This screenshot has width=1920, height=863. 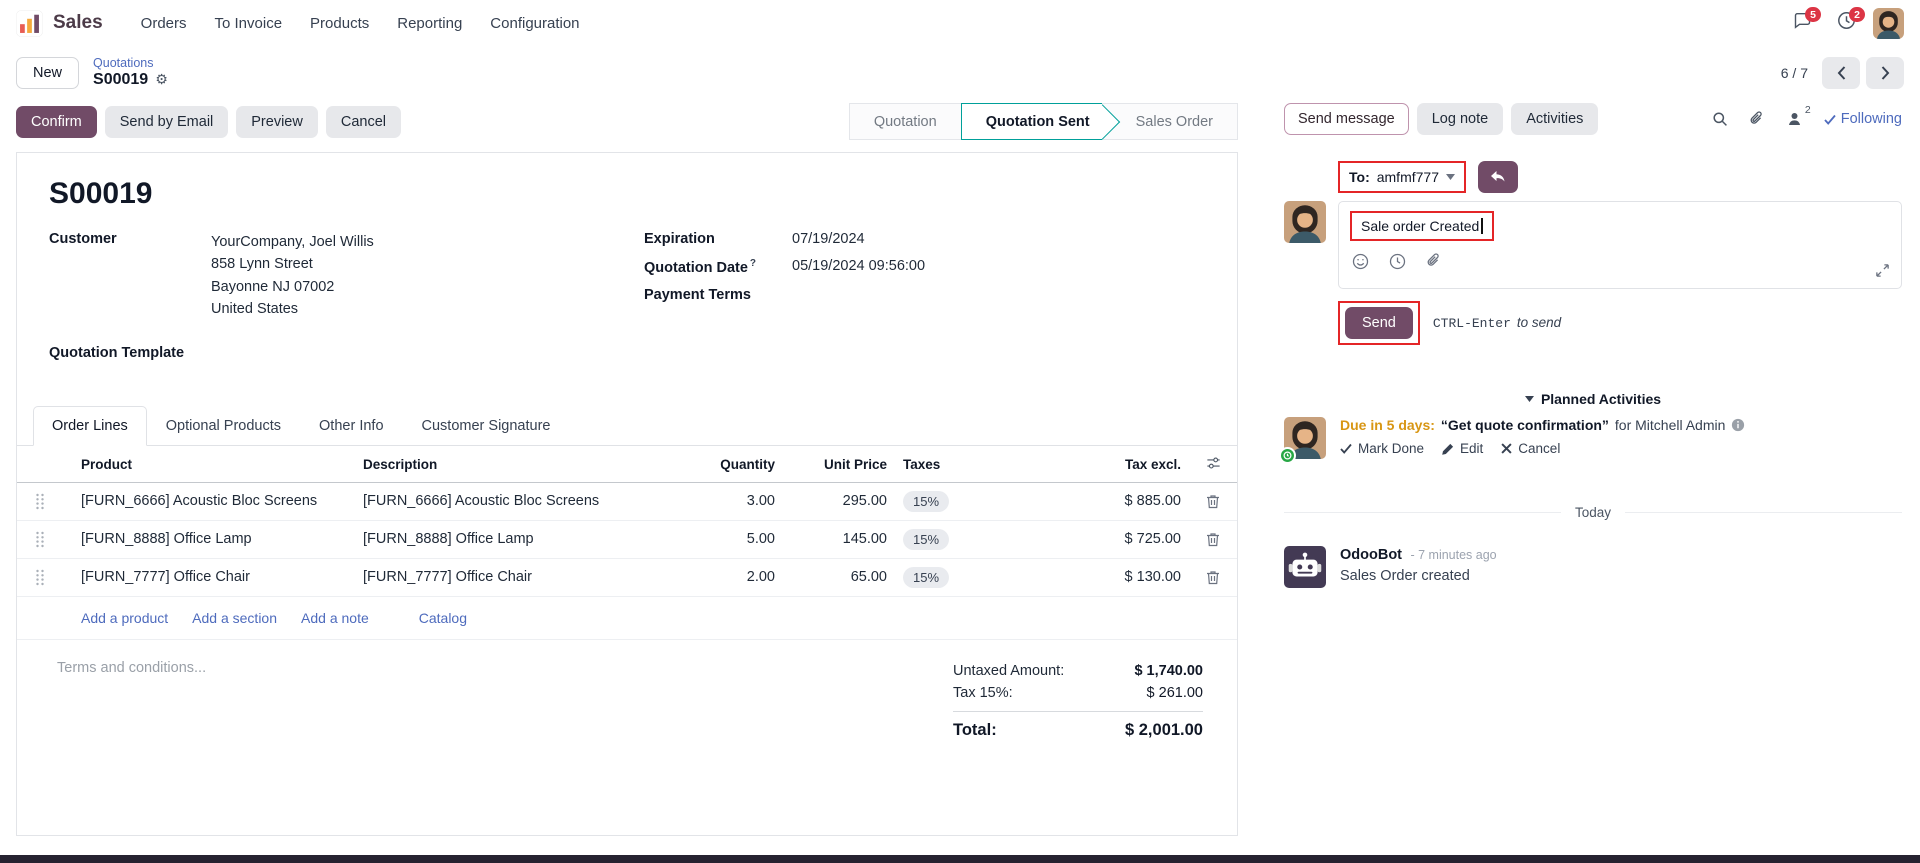 I want to click on annotation-box-message-text: Sale order Created, so click(x=1422, y=226).